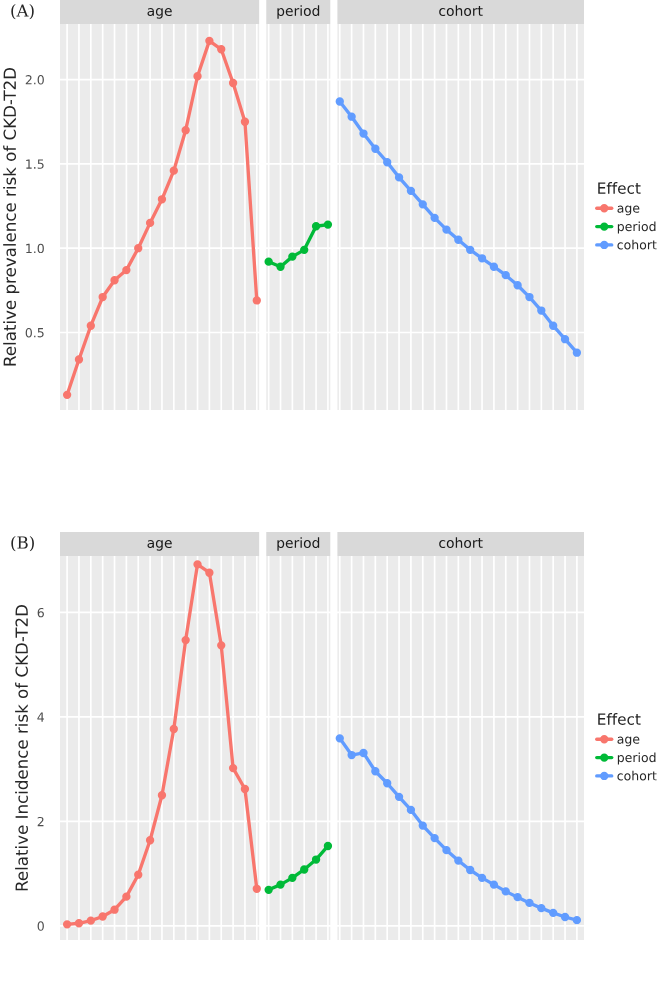 The width and height of the screenshot is (662, 1000). What do you see at coordinates (21, 748) in the screenshot?
I see `y-axis-title: Relative Incidence risk of CKD-T2D` at bounding box center [21, 748].